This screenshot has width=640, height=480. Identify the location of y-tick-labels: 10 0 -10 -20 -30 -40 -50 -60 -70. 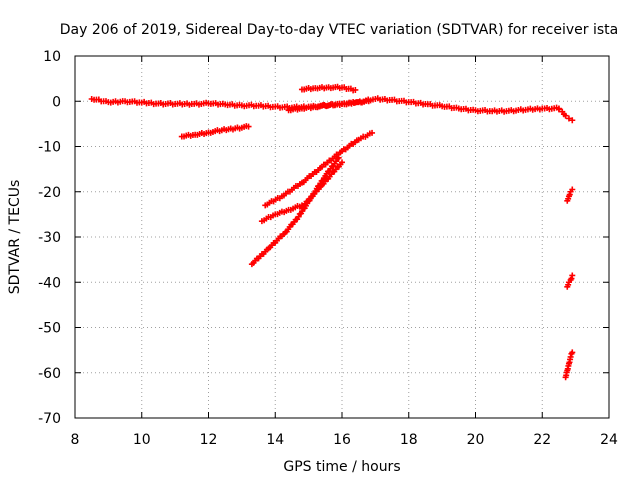
(49, 238).